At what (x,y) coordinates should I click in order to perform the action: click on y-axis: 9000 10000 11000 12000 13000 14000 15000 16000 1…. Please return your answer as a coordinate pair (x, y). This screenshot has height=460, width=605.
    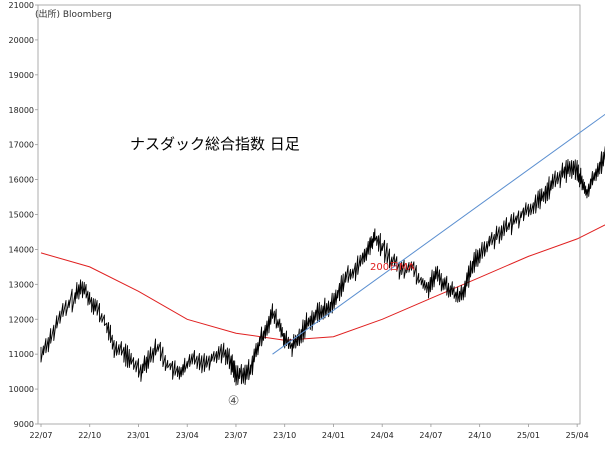
    Looking at the image, I should click on (23, 215).